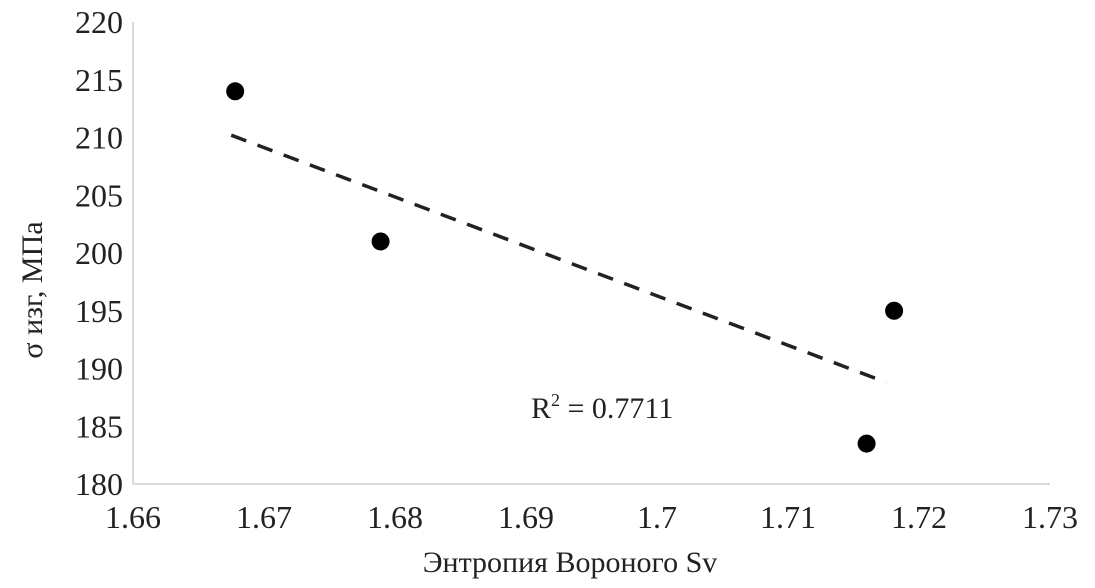 This screenshot has width=1095, height=588. Describe the element at coordinates (616, 408) in the screenshot. I see `r-squared-value: = 0.7711` at that location.